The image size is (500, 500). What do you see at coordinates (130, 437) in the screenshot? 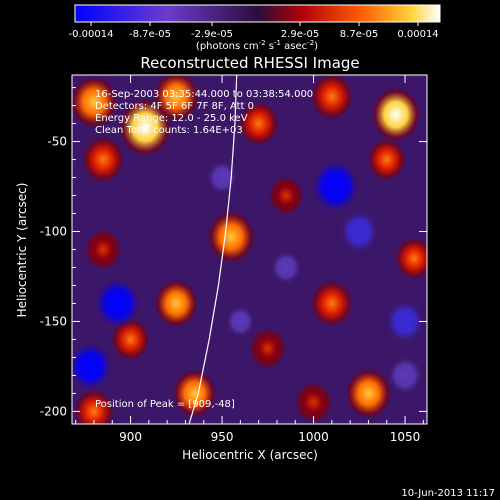
I see `x-tick-label: 900` at bounding box center [130, 437].